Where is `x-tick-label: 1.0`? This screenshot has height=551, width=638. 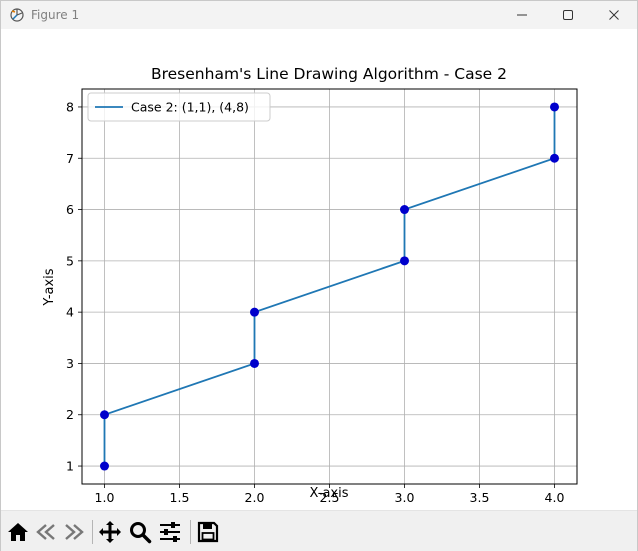
x-tick-label: 1.0 is located at coordinates (105, 497).